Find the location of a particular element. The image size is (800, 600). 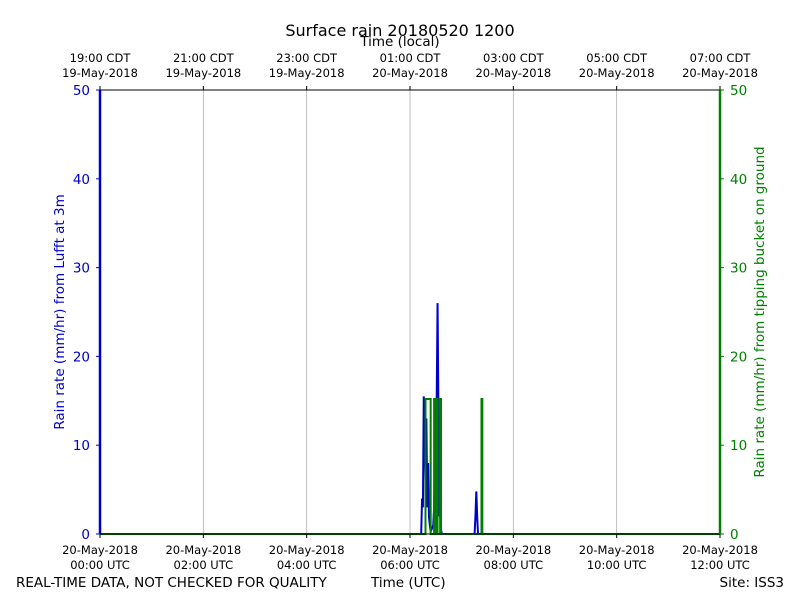

bottom-x-tick-label: 02:00 UTC is located at coordinates (204, 565).